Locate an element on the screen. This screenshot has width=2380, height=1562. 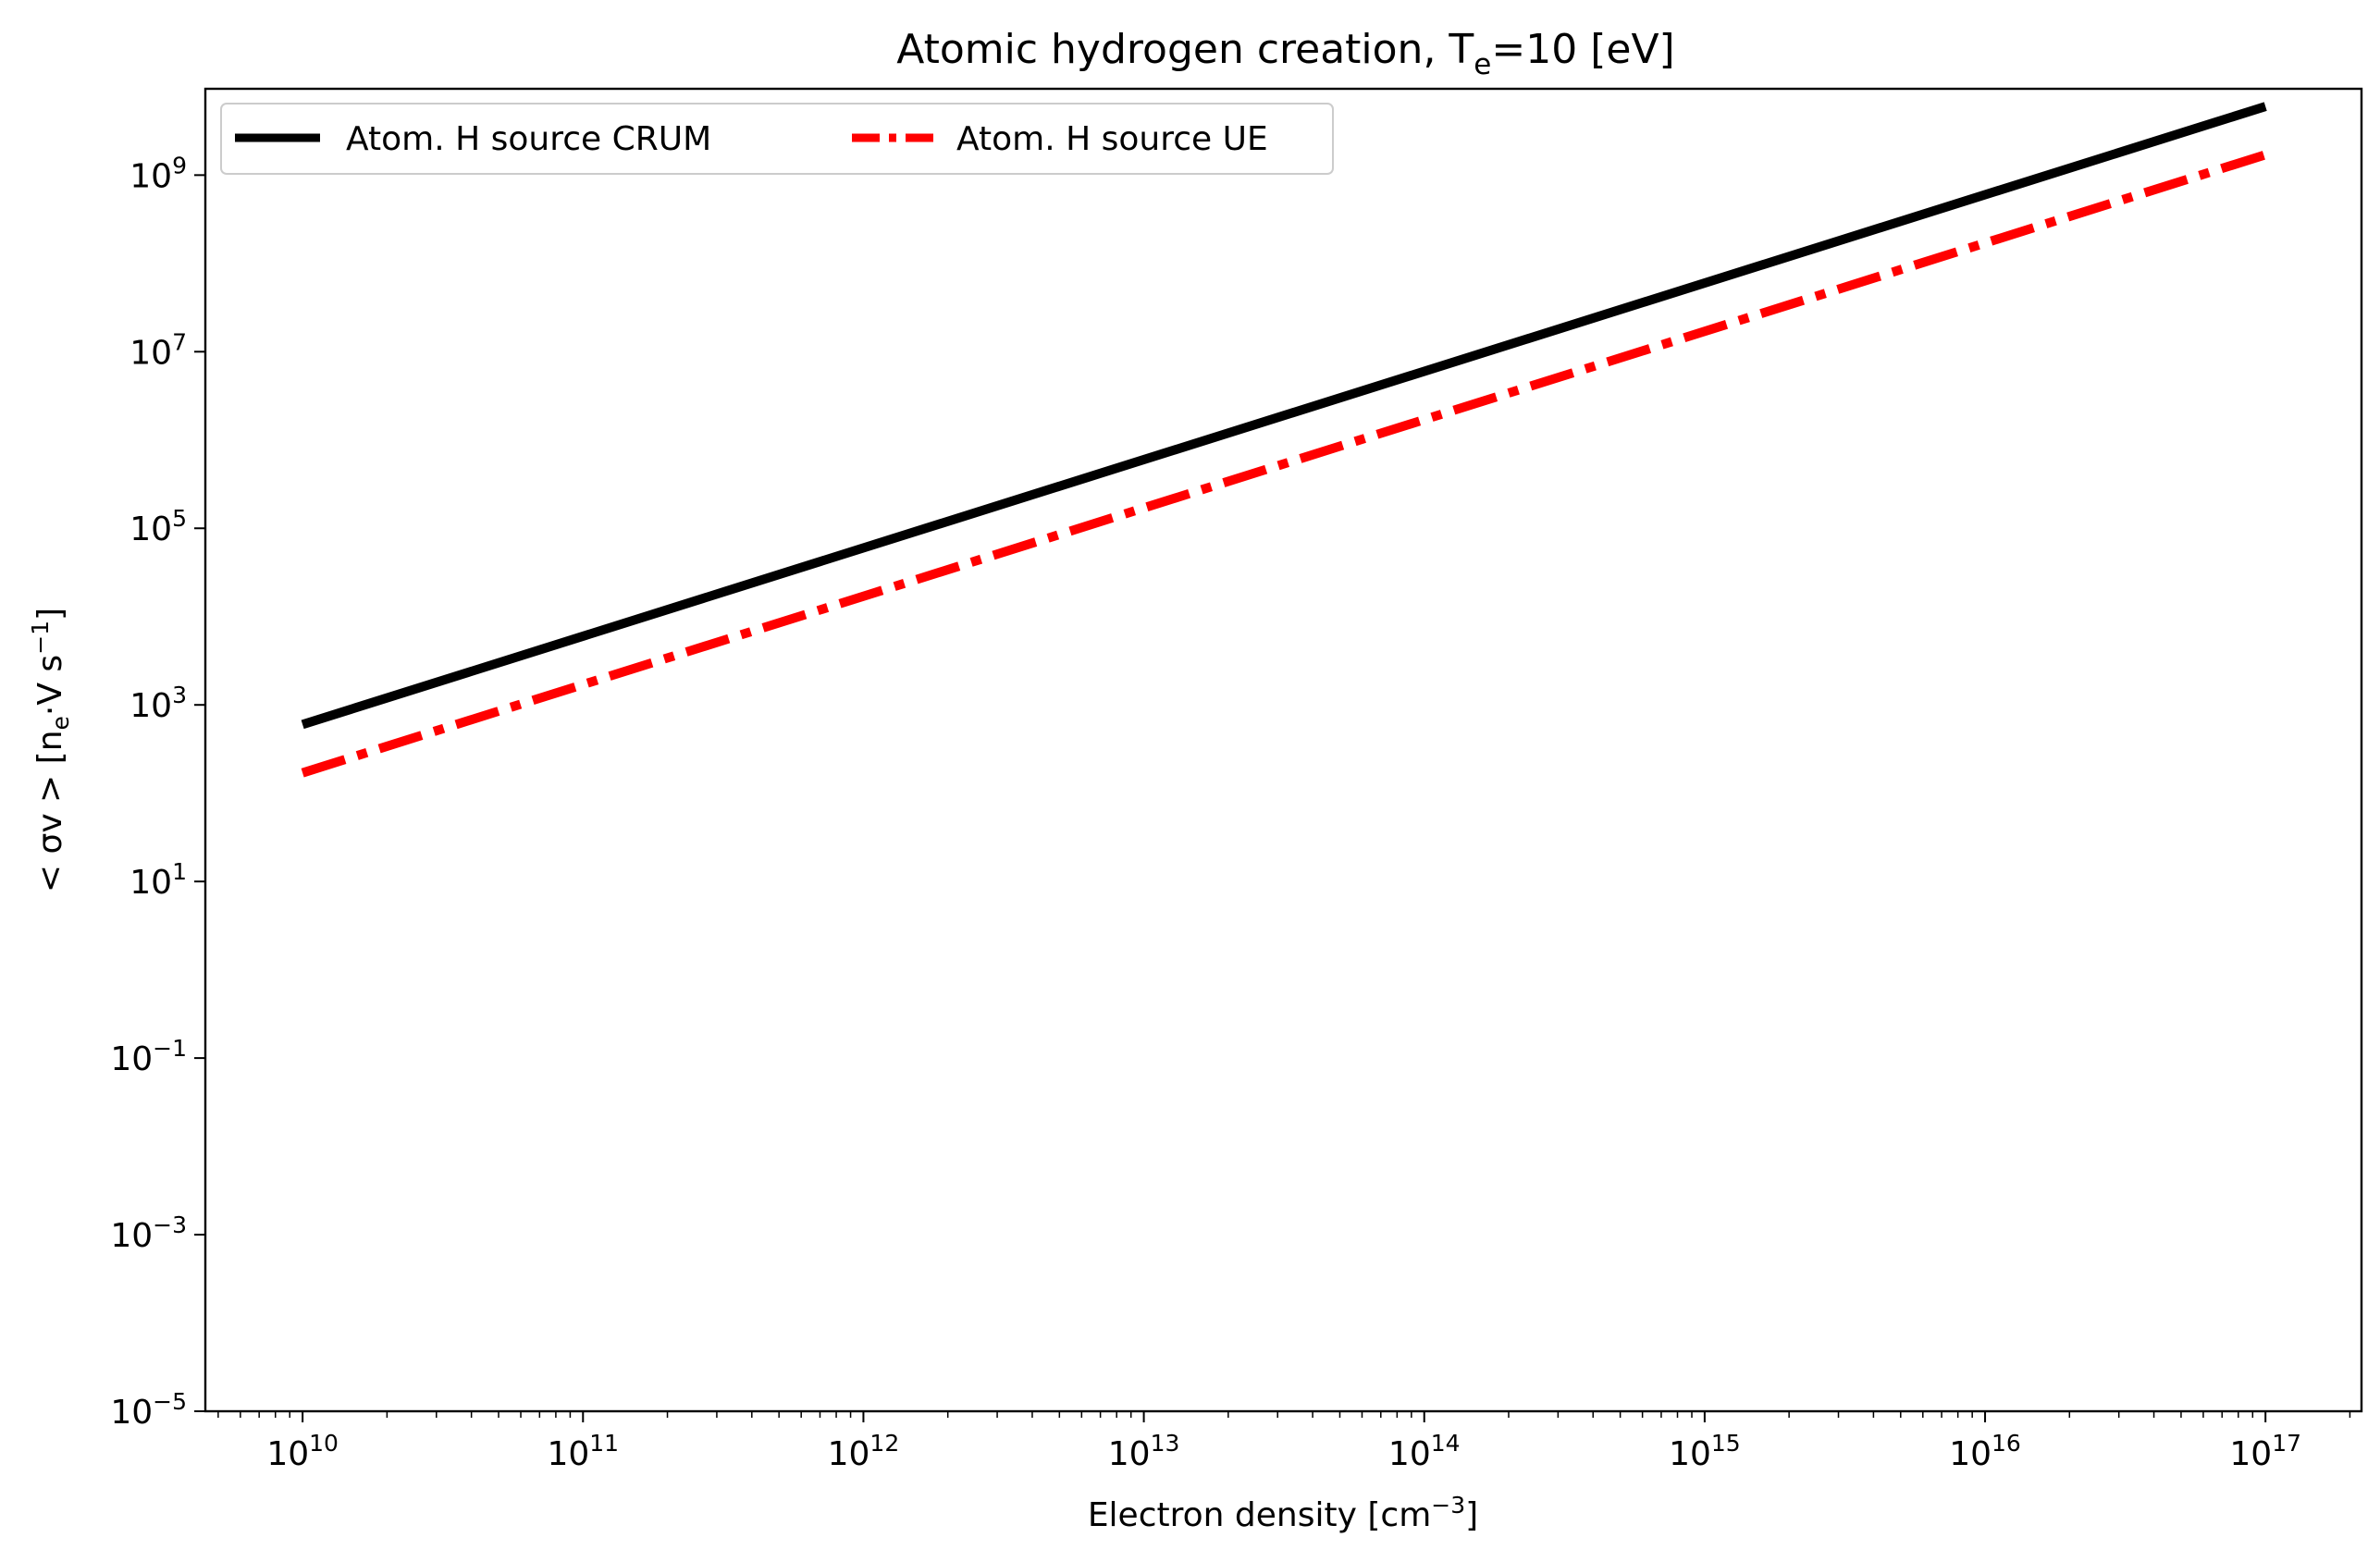
x-tick-label: 1010 is located at coordinates (302, 1452).